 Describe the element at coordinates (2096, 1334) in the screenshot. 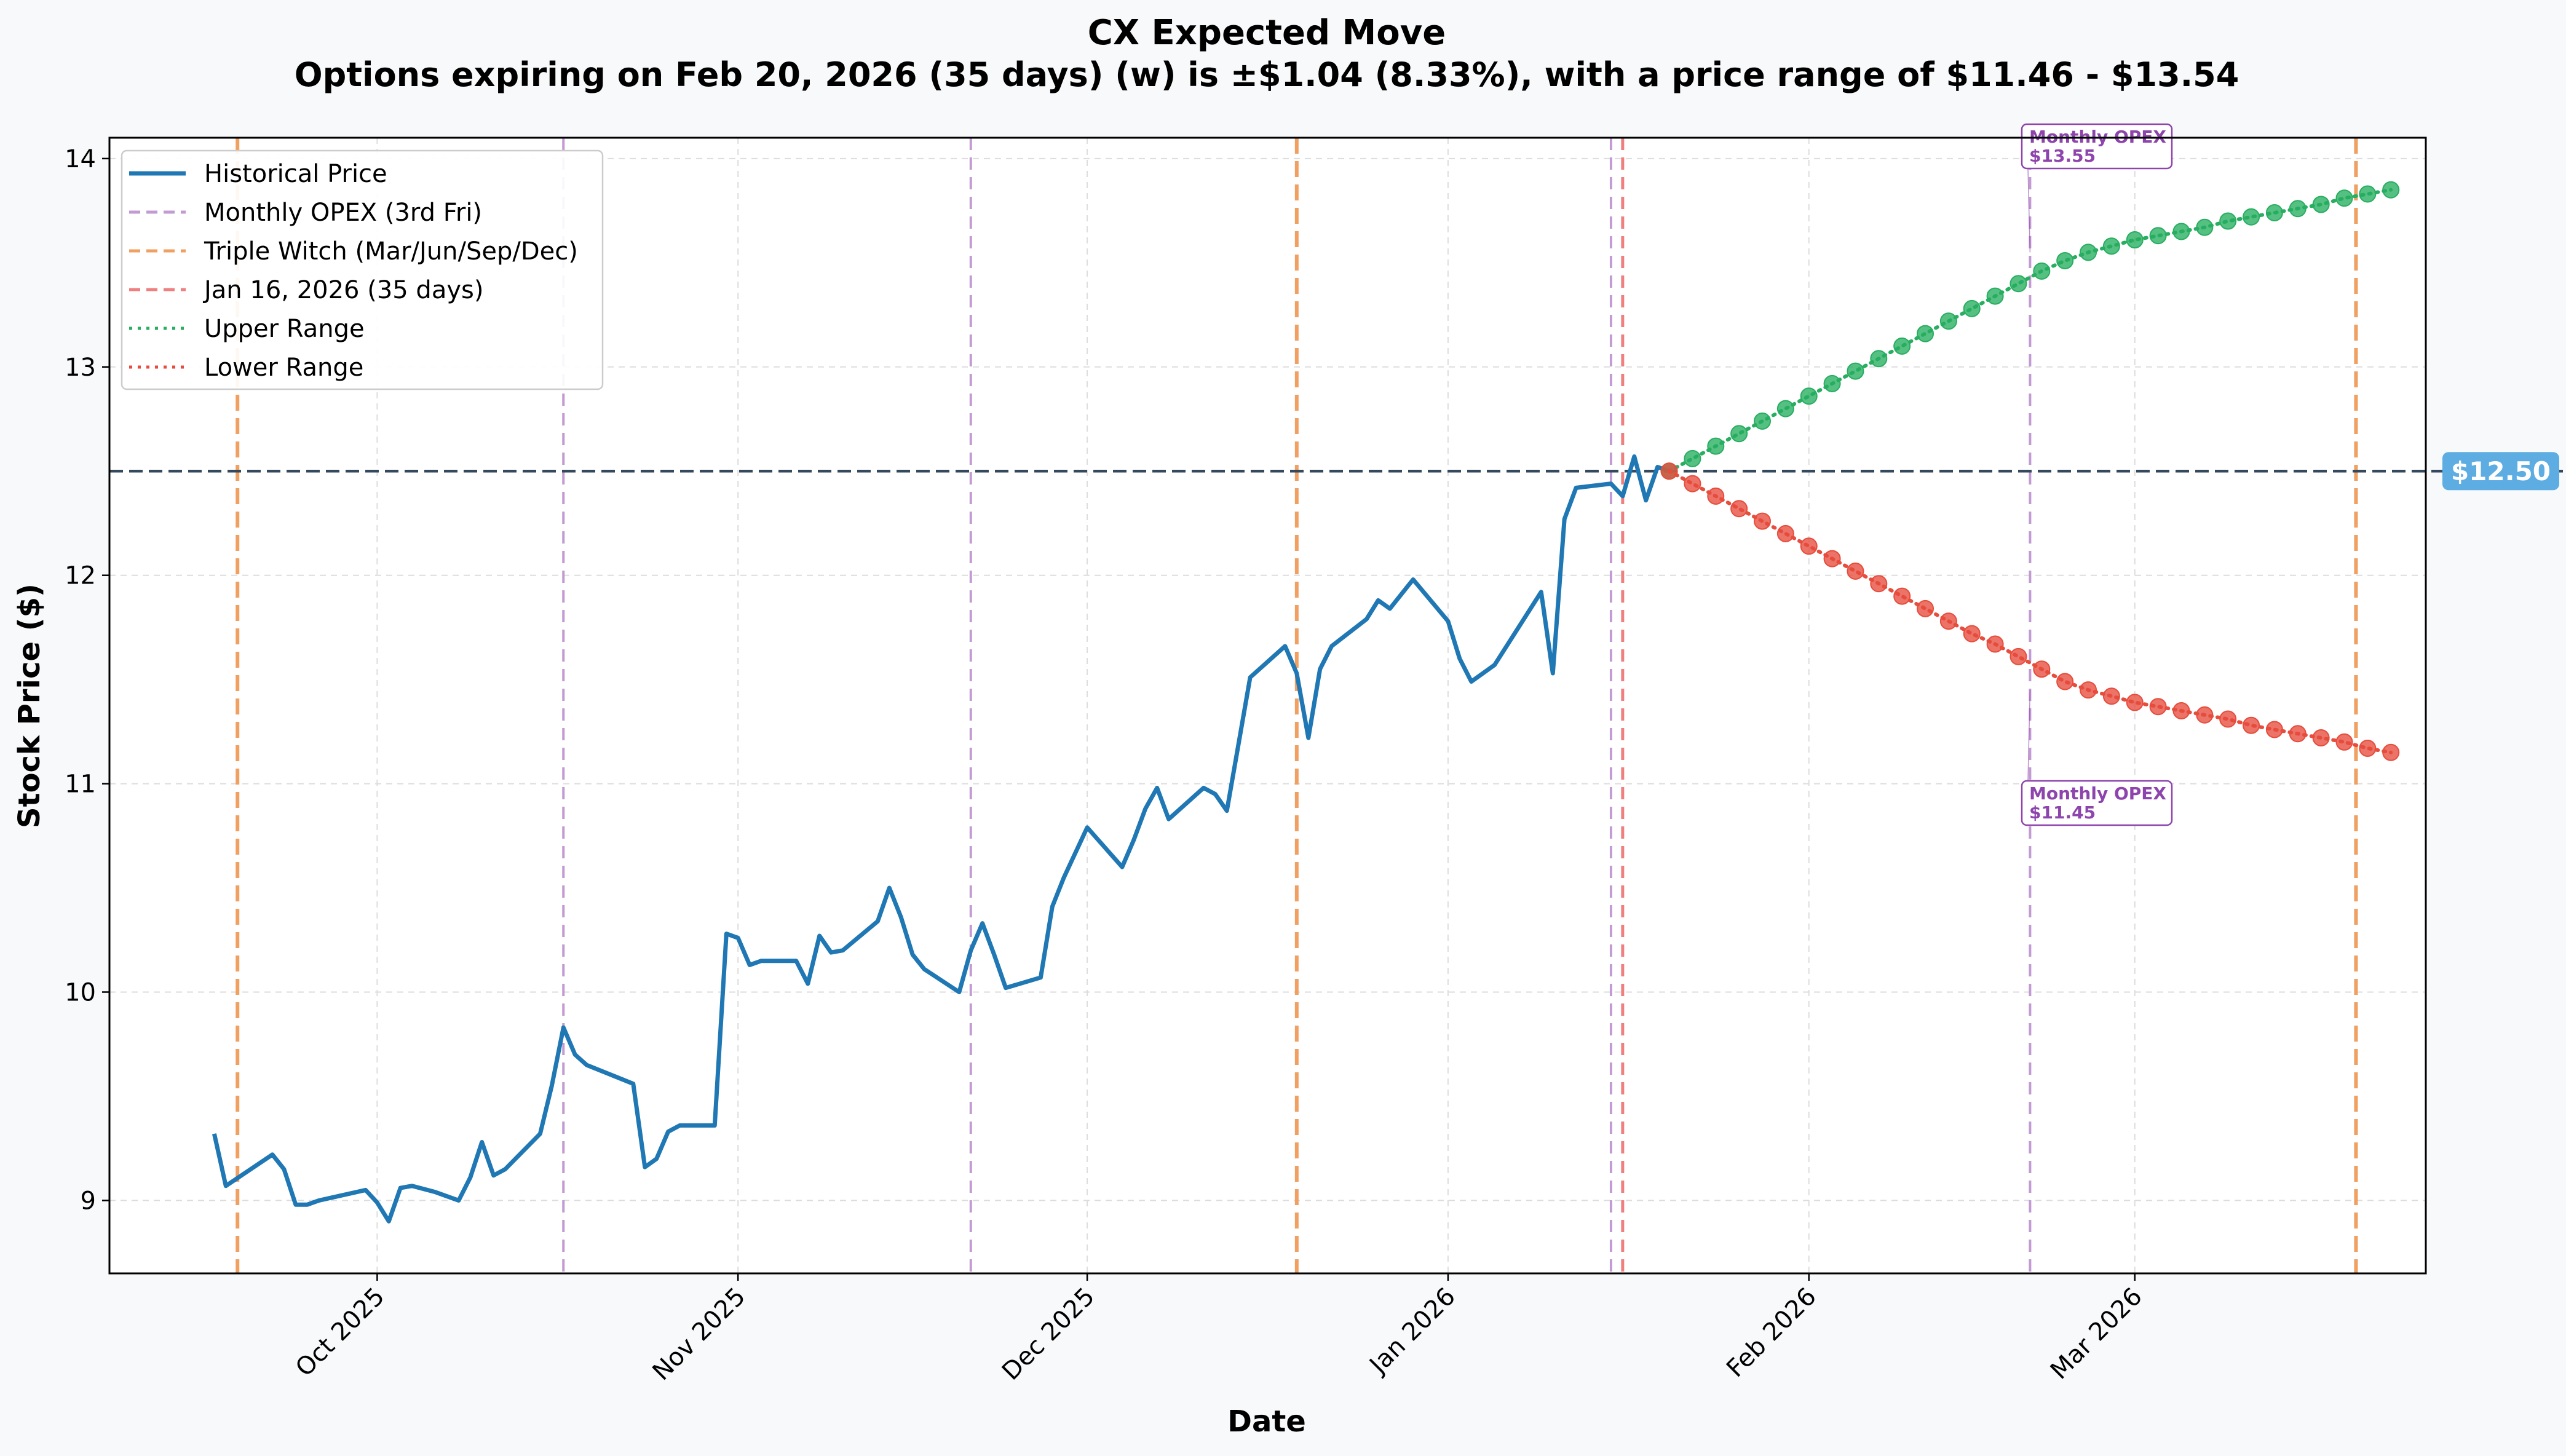

I see `x-tick-label: Mar 2026` at that location.